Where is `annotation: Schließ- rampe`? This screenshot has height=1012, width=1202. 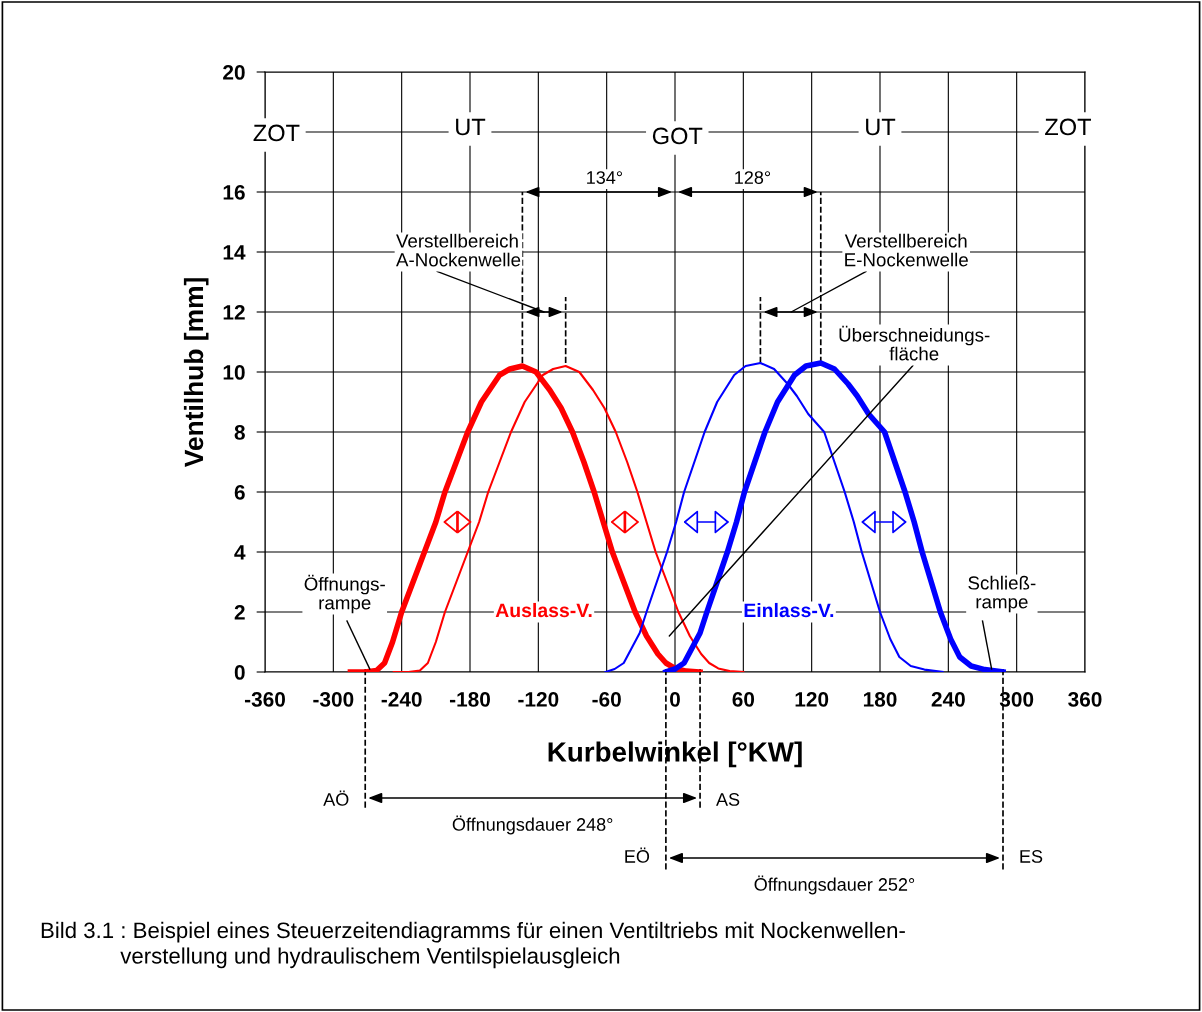 annotation: Schließ- rampe is located at coordinates (1002, 594).